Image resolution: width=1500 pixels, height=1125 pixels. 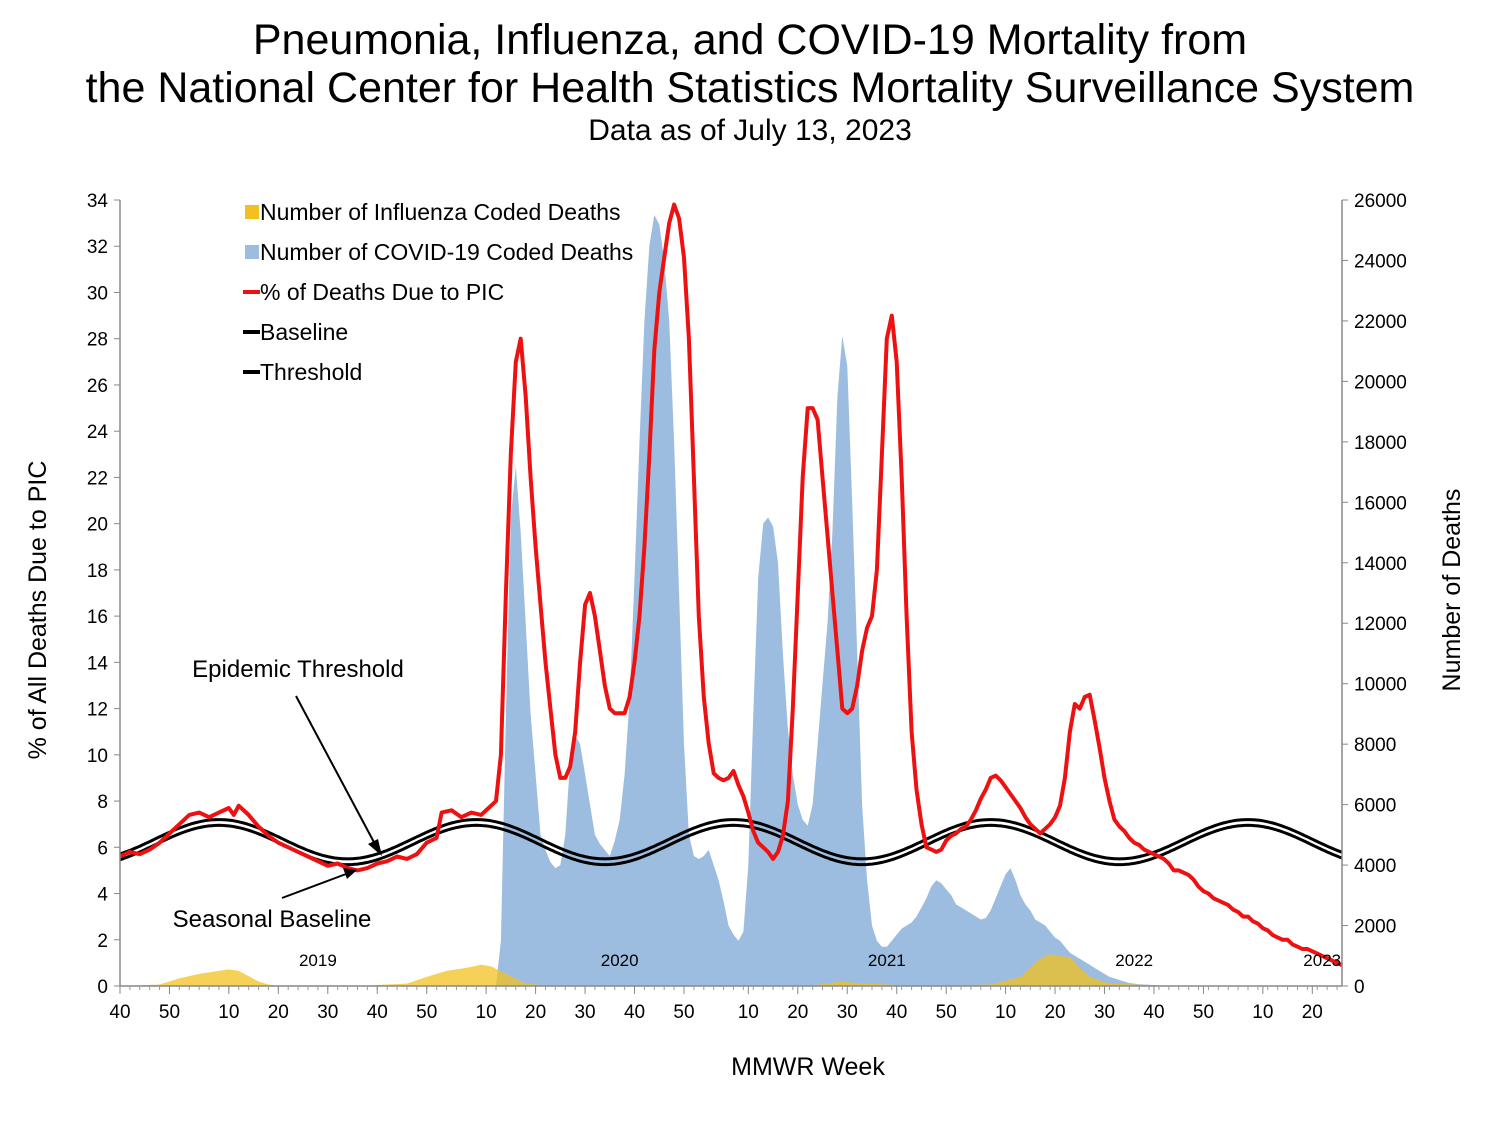 What do you see at coordinates (1380, 503) in the screenshot?
I see `right-tick-label: 16000` at bounding box center [1380, 503].